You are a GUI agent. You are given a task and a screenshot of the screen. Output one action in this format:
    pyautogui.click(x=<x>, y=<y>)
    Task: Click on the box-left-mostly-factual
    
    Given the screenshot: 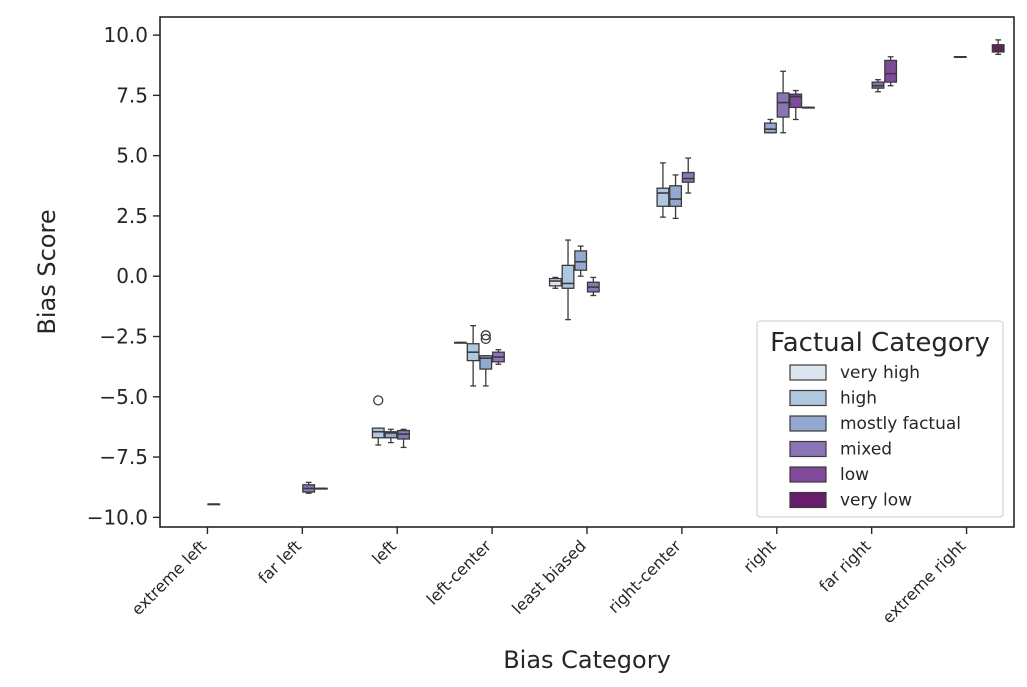 What is the action you would take?
    pyautogui.click(x=391, y=436)
    